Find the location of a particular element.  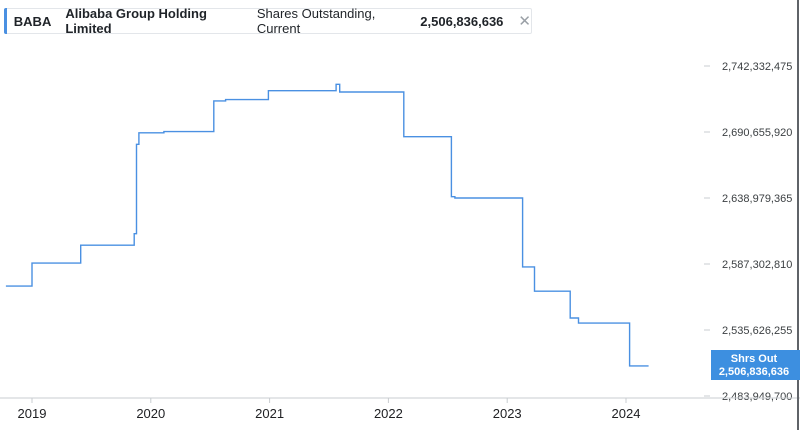

x-tick-label: 2021 is located at coordinates (269, 413).